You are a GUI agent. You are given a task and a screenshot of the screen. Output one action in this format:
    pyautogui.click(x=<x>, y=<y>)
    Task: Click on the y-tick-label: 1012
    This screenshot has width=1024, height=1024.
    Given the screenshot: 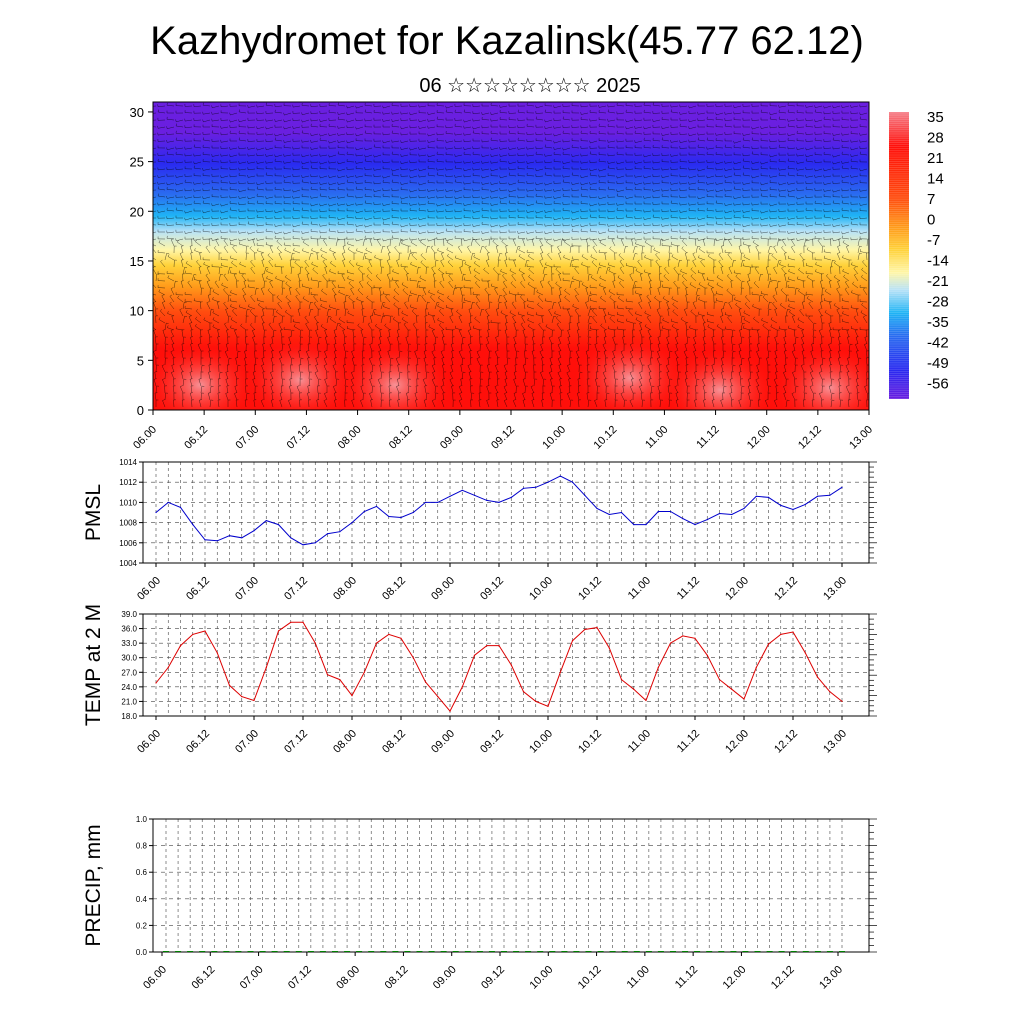 What is the action you would take?
    pyautogui.click(x=128, y=482)
    